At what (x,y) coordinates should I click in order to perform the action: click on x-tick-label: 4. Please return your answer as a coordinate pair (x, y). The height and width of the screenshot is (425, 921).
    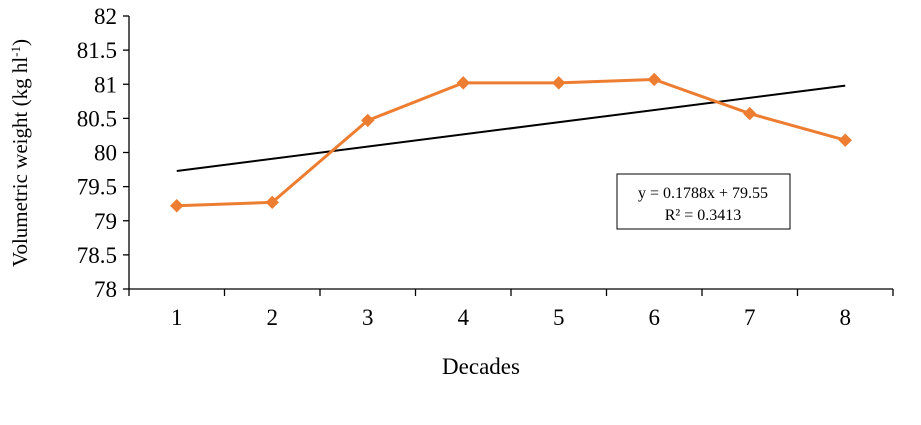
    Looking at the image, I should click on (464, 317).